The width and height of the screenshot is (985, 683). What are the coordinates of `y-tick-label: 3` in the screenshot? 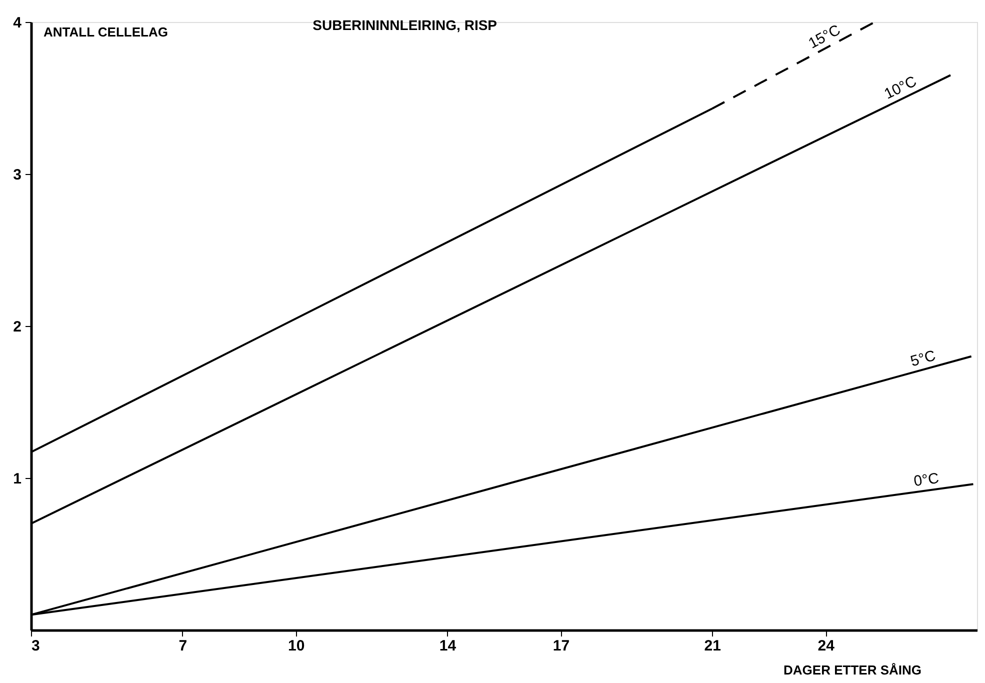 It's located at (17, 175).